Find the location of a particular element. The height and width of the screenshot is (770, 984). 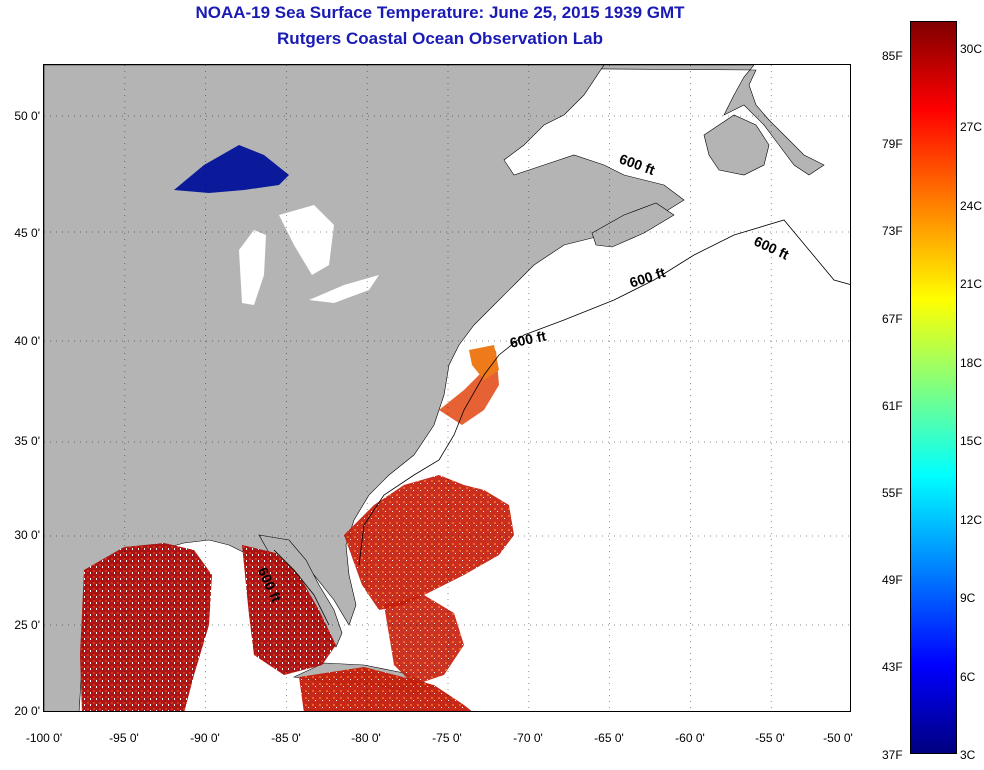

colorbar-c-label: 6C is located at coordinates (968, 677).